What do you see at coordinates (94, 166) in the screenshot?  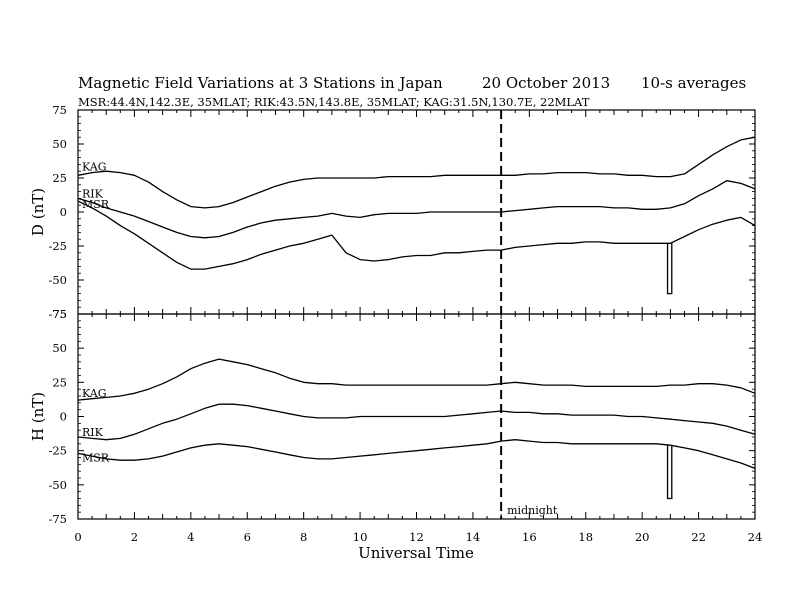 I see `panel-d-label-kag: KAG` at bounding box center [94, 166].